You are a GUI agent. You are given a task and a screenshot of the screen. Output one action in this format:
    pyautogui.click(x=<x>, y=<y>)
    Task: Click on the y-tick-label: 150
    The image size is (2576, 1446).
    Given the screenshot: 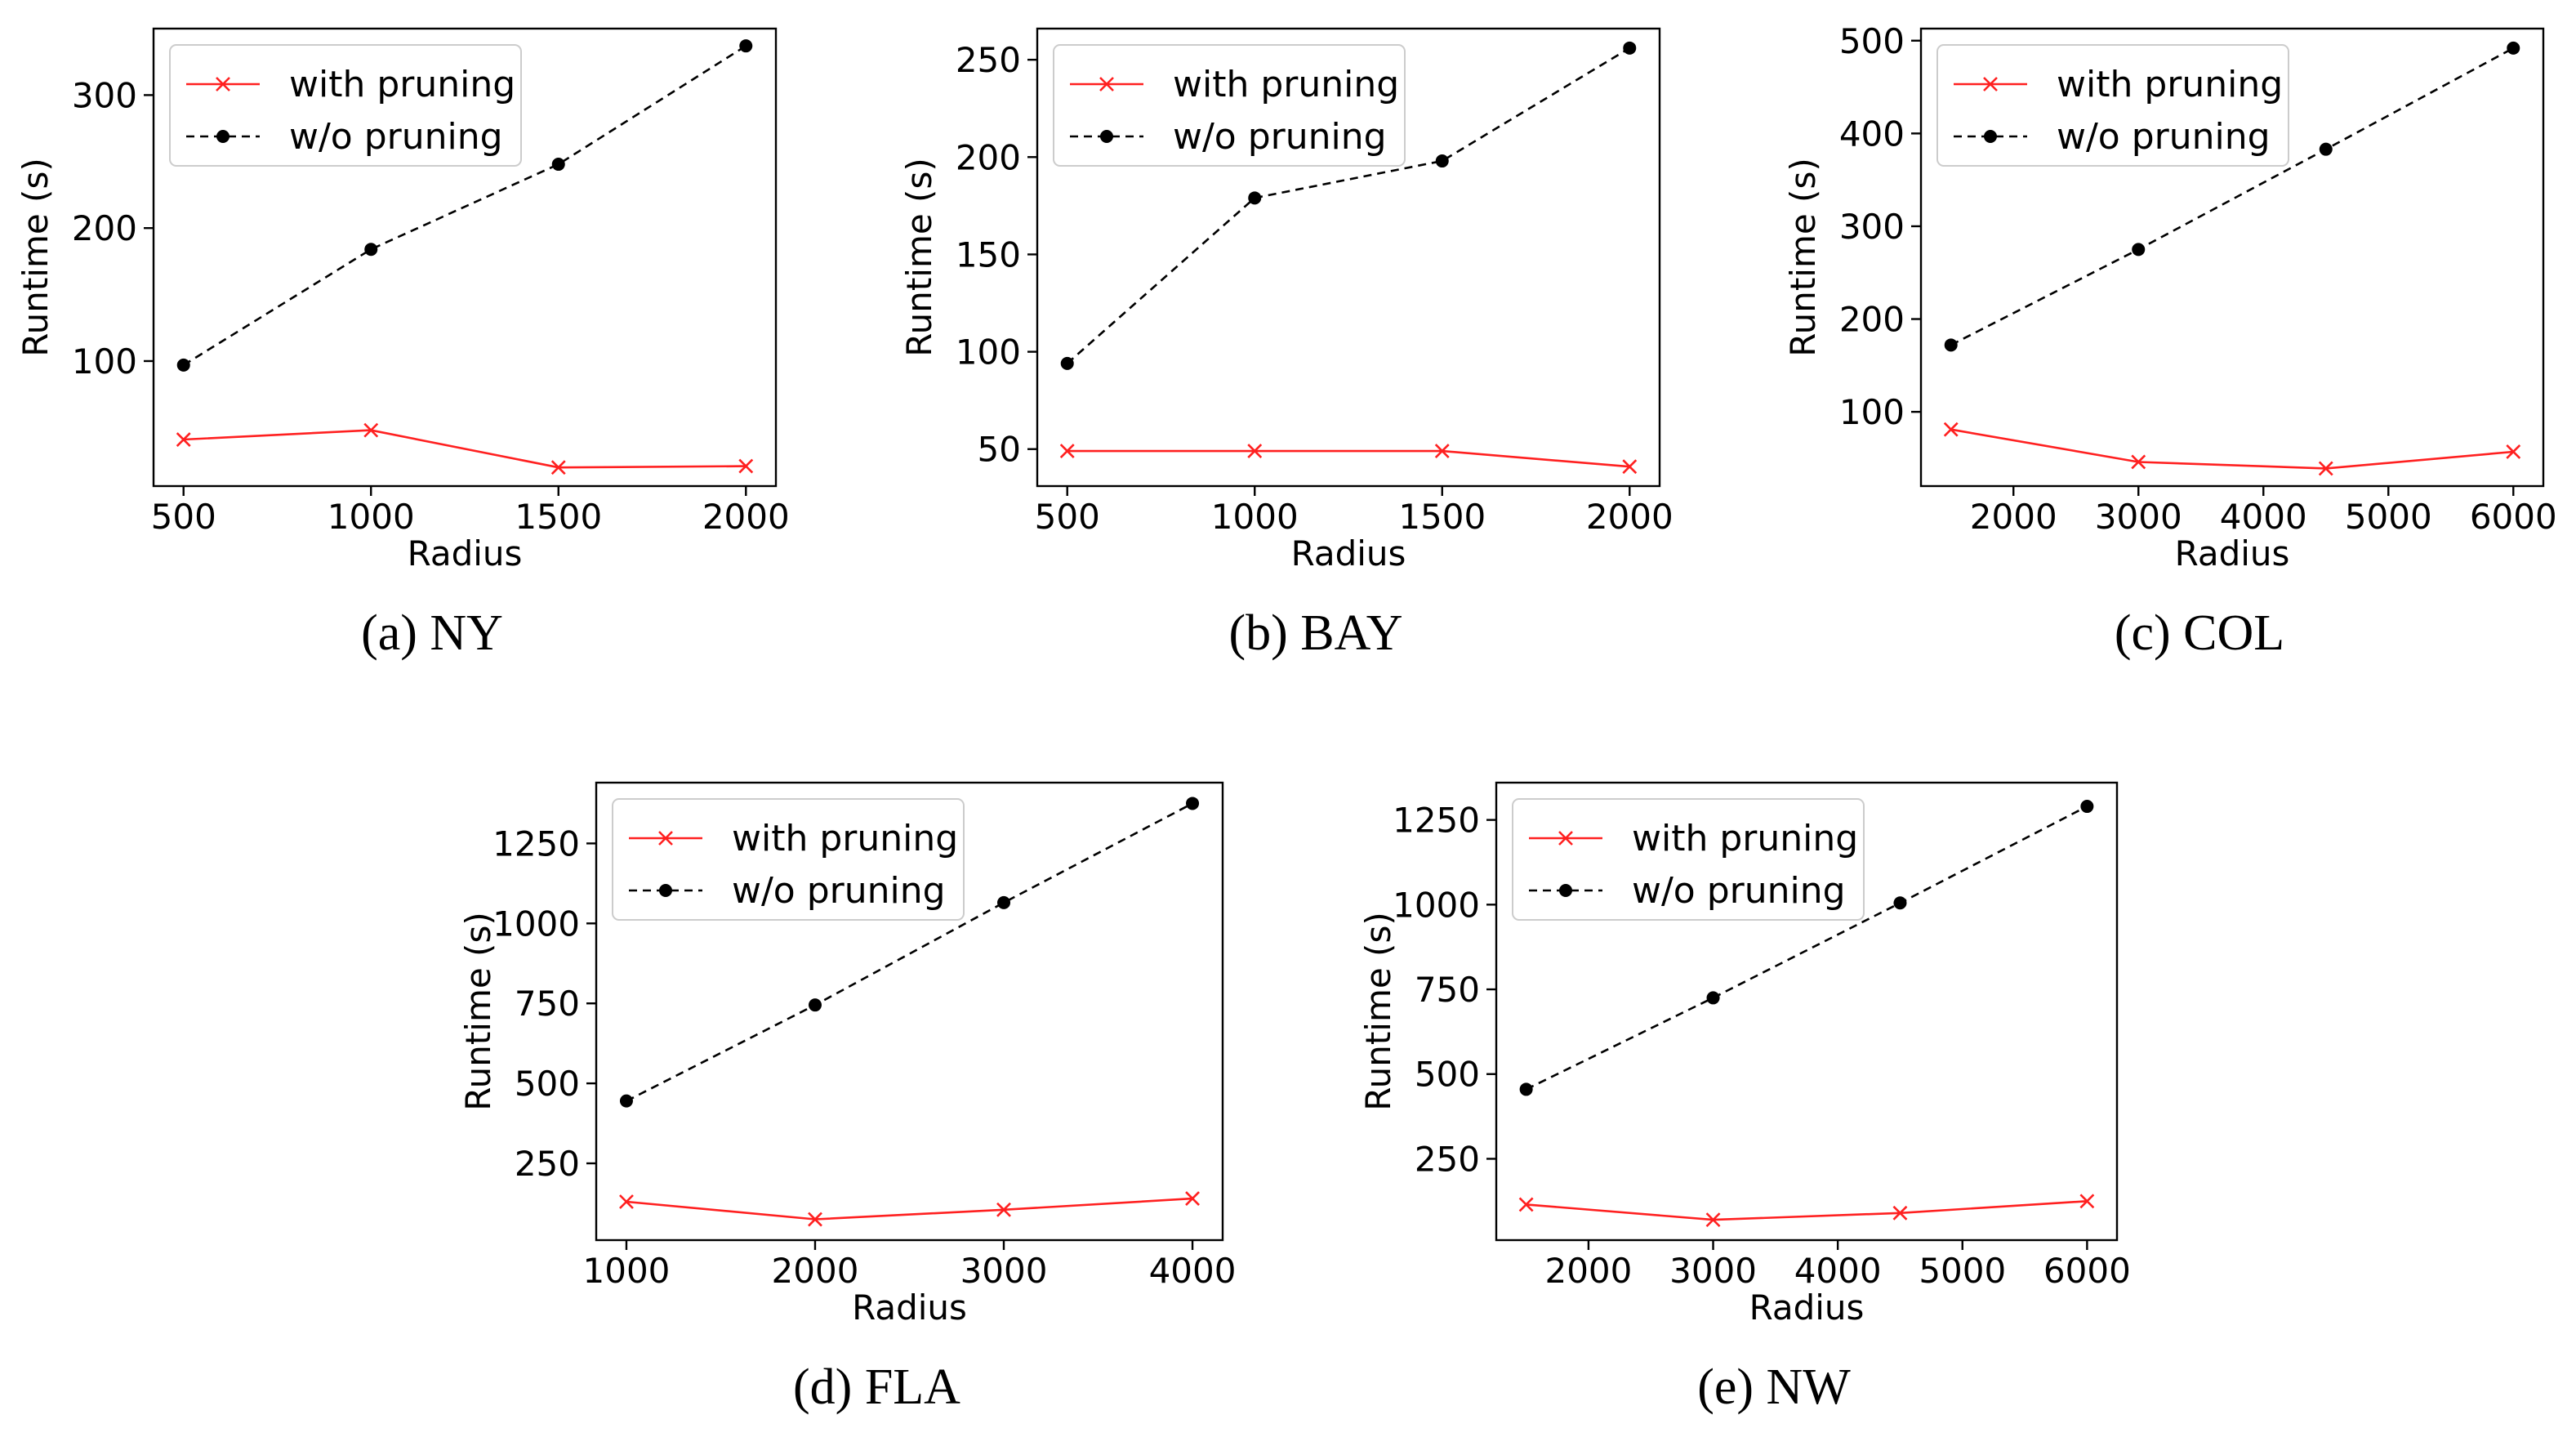 What is the action you would take?
    pyautogui.click(x=988, y=254)
    